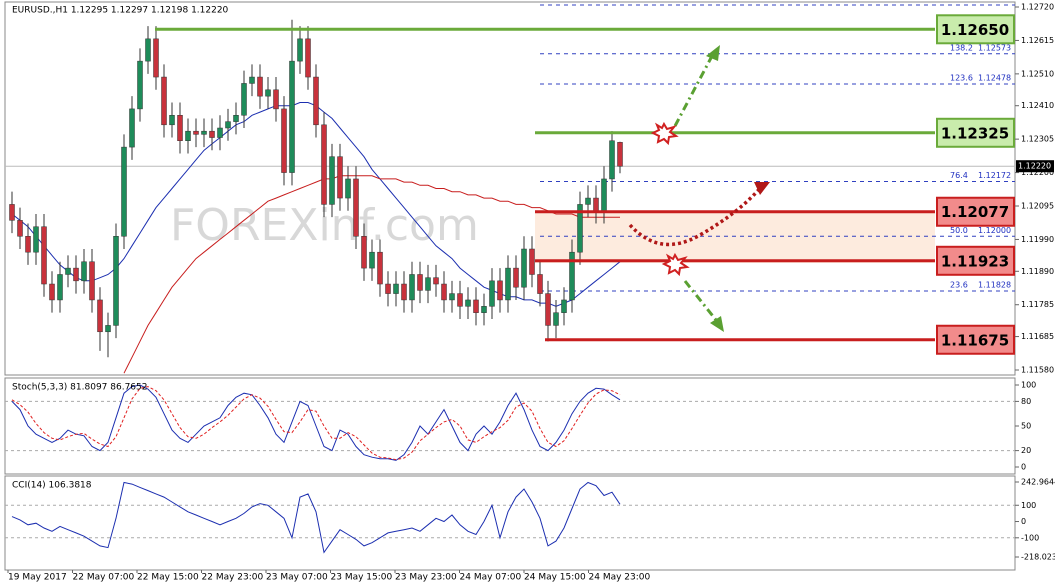 This screenshot has height=585, width=1055. I want to click on y-tick-label: 1.12200, so click(1037, 172).